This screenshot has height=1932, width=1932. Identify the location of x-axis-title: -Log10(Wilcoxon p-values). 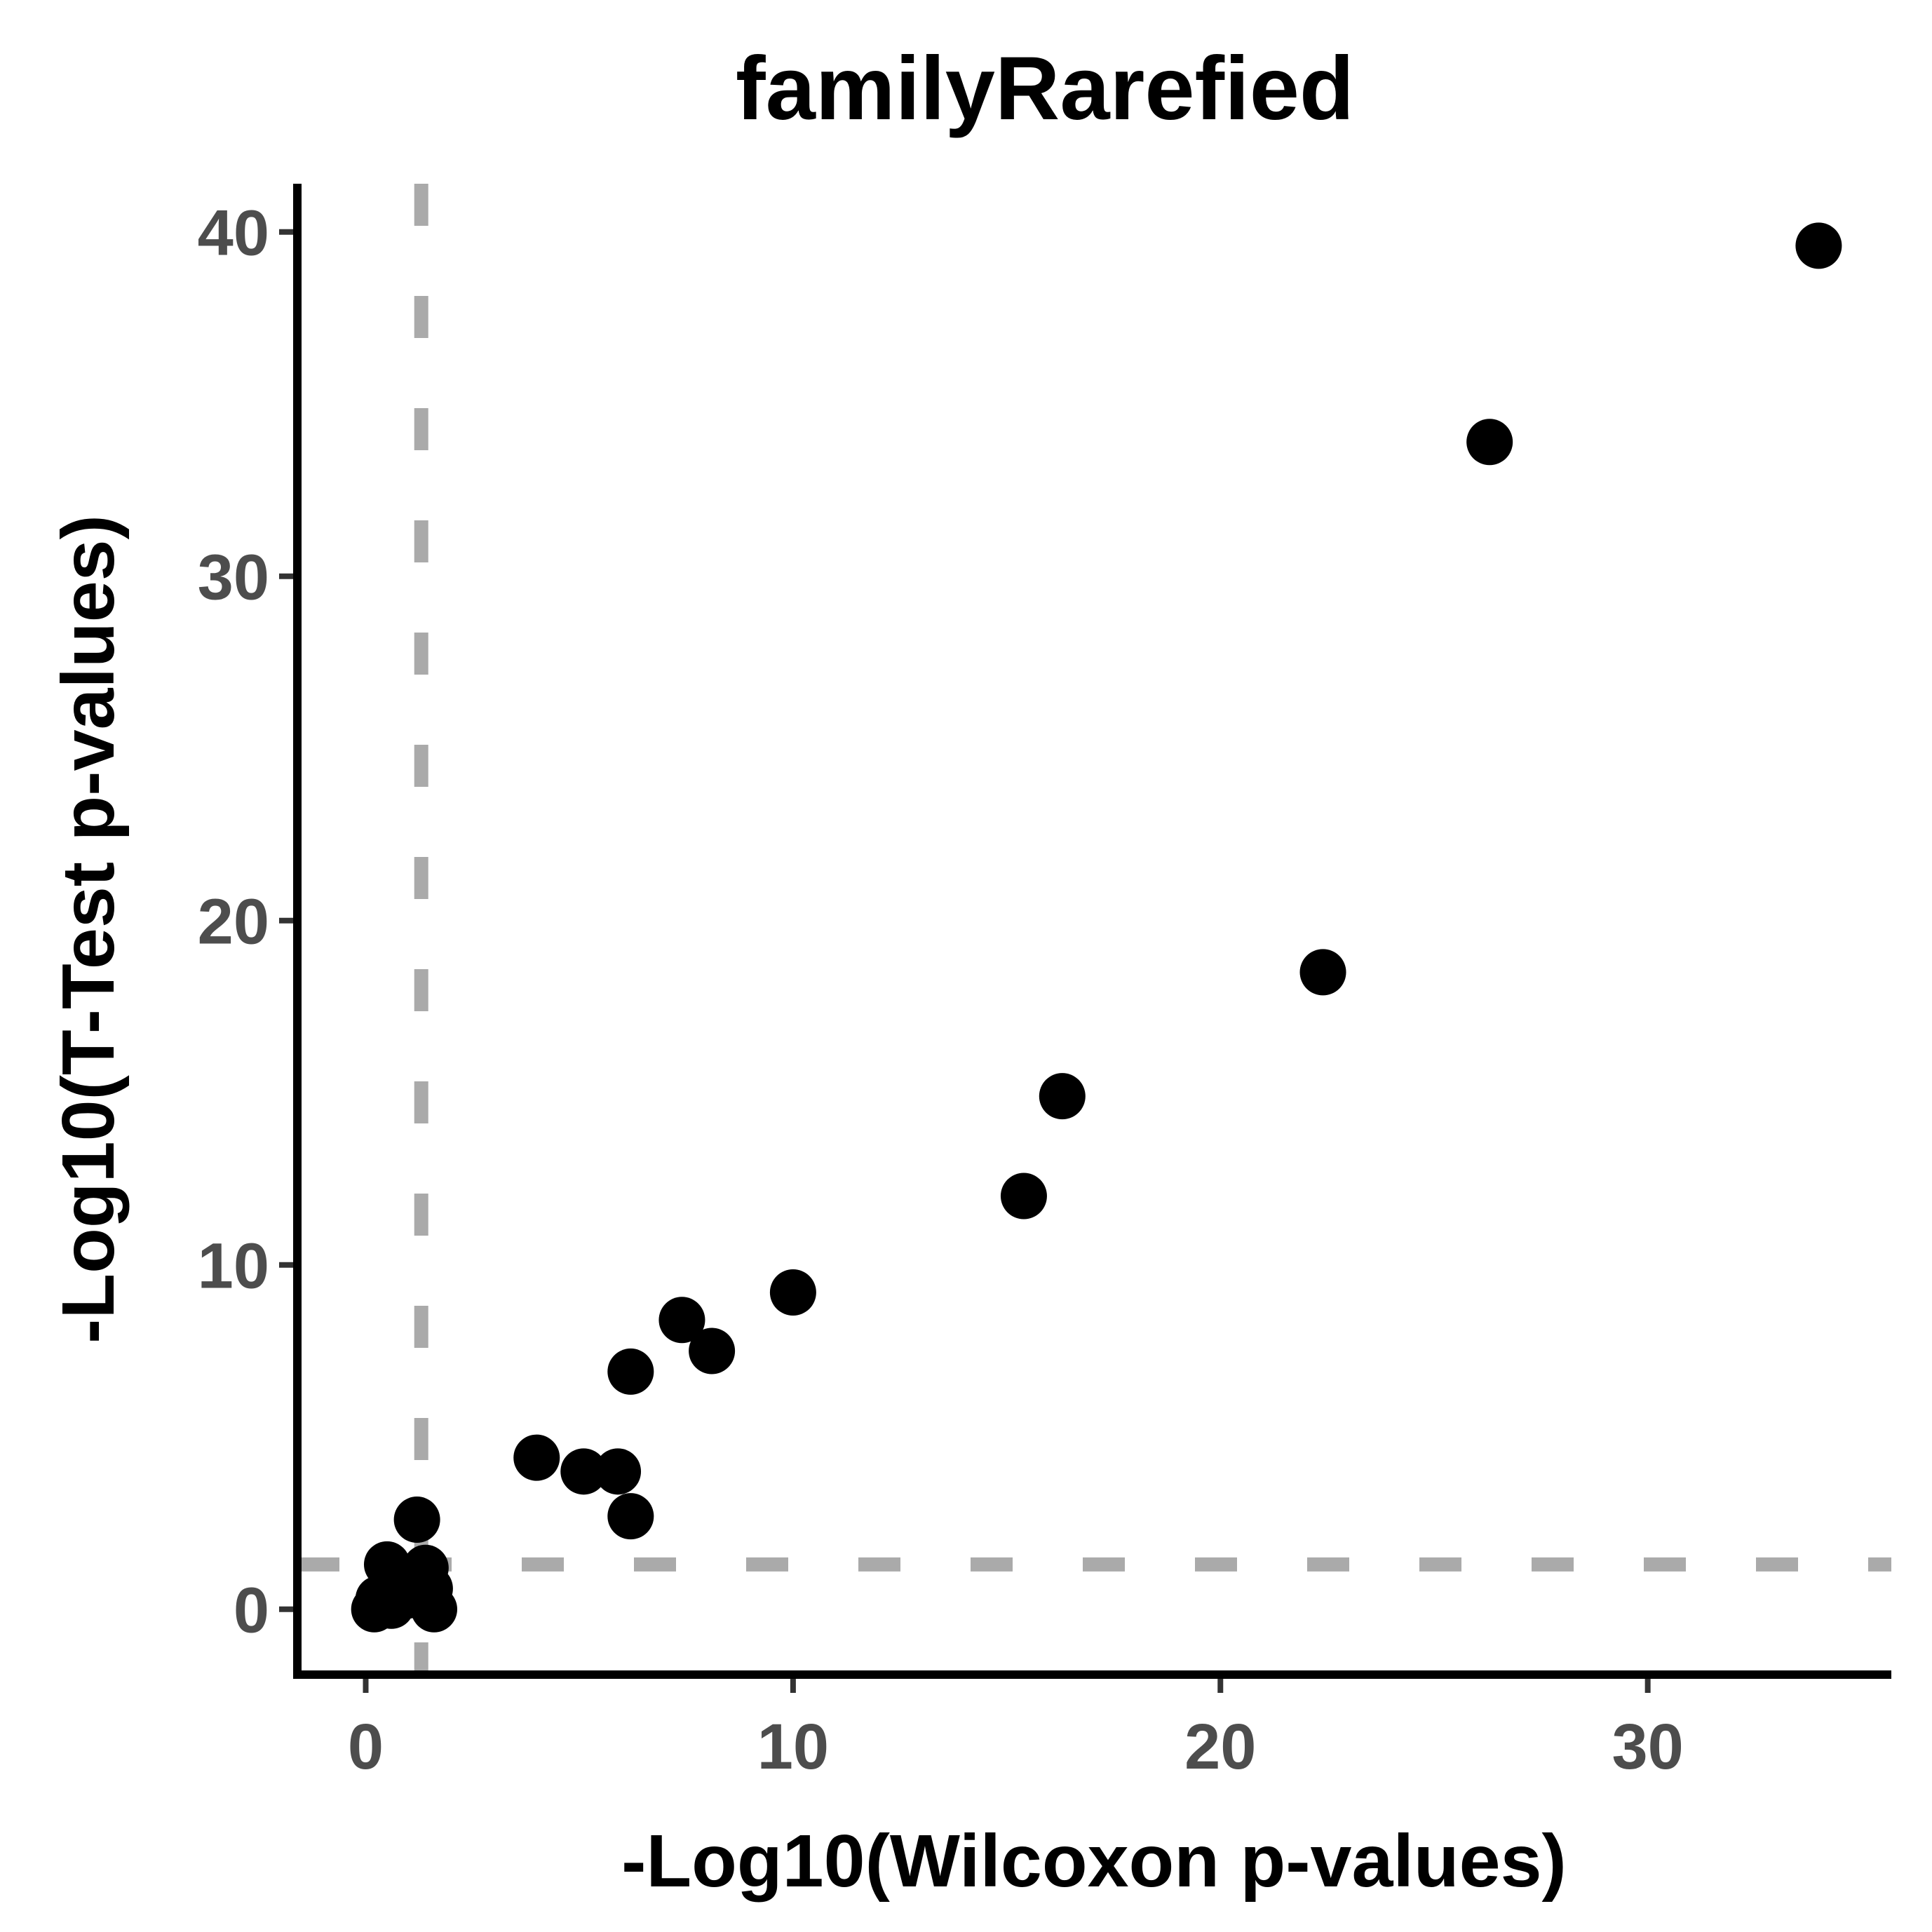
(1094, 1862).